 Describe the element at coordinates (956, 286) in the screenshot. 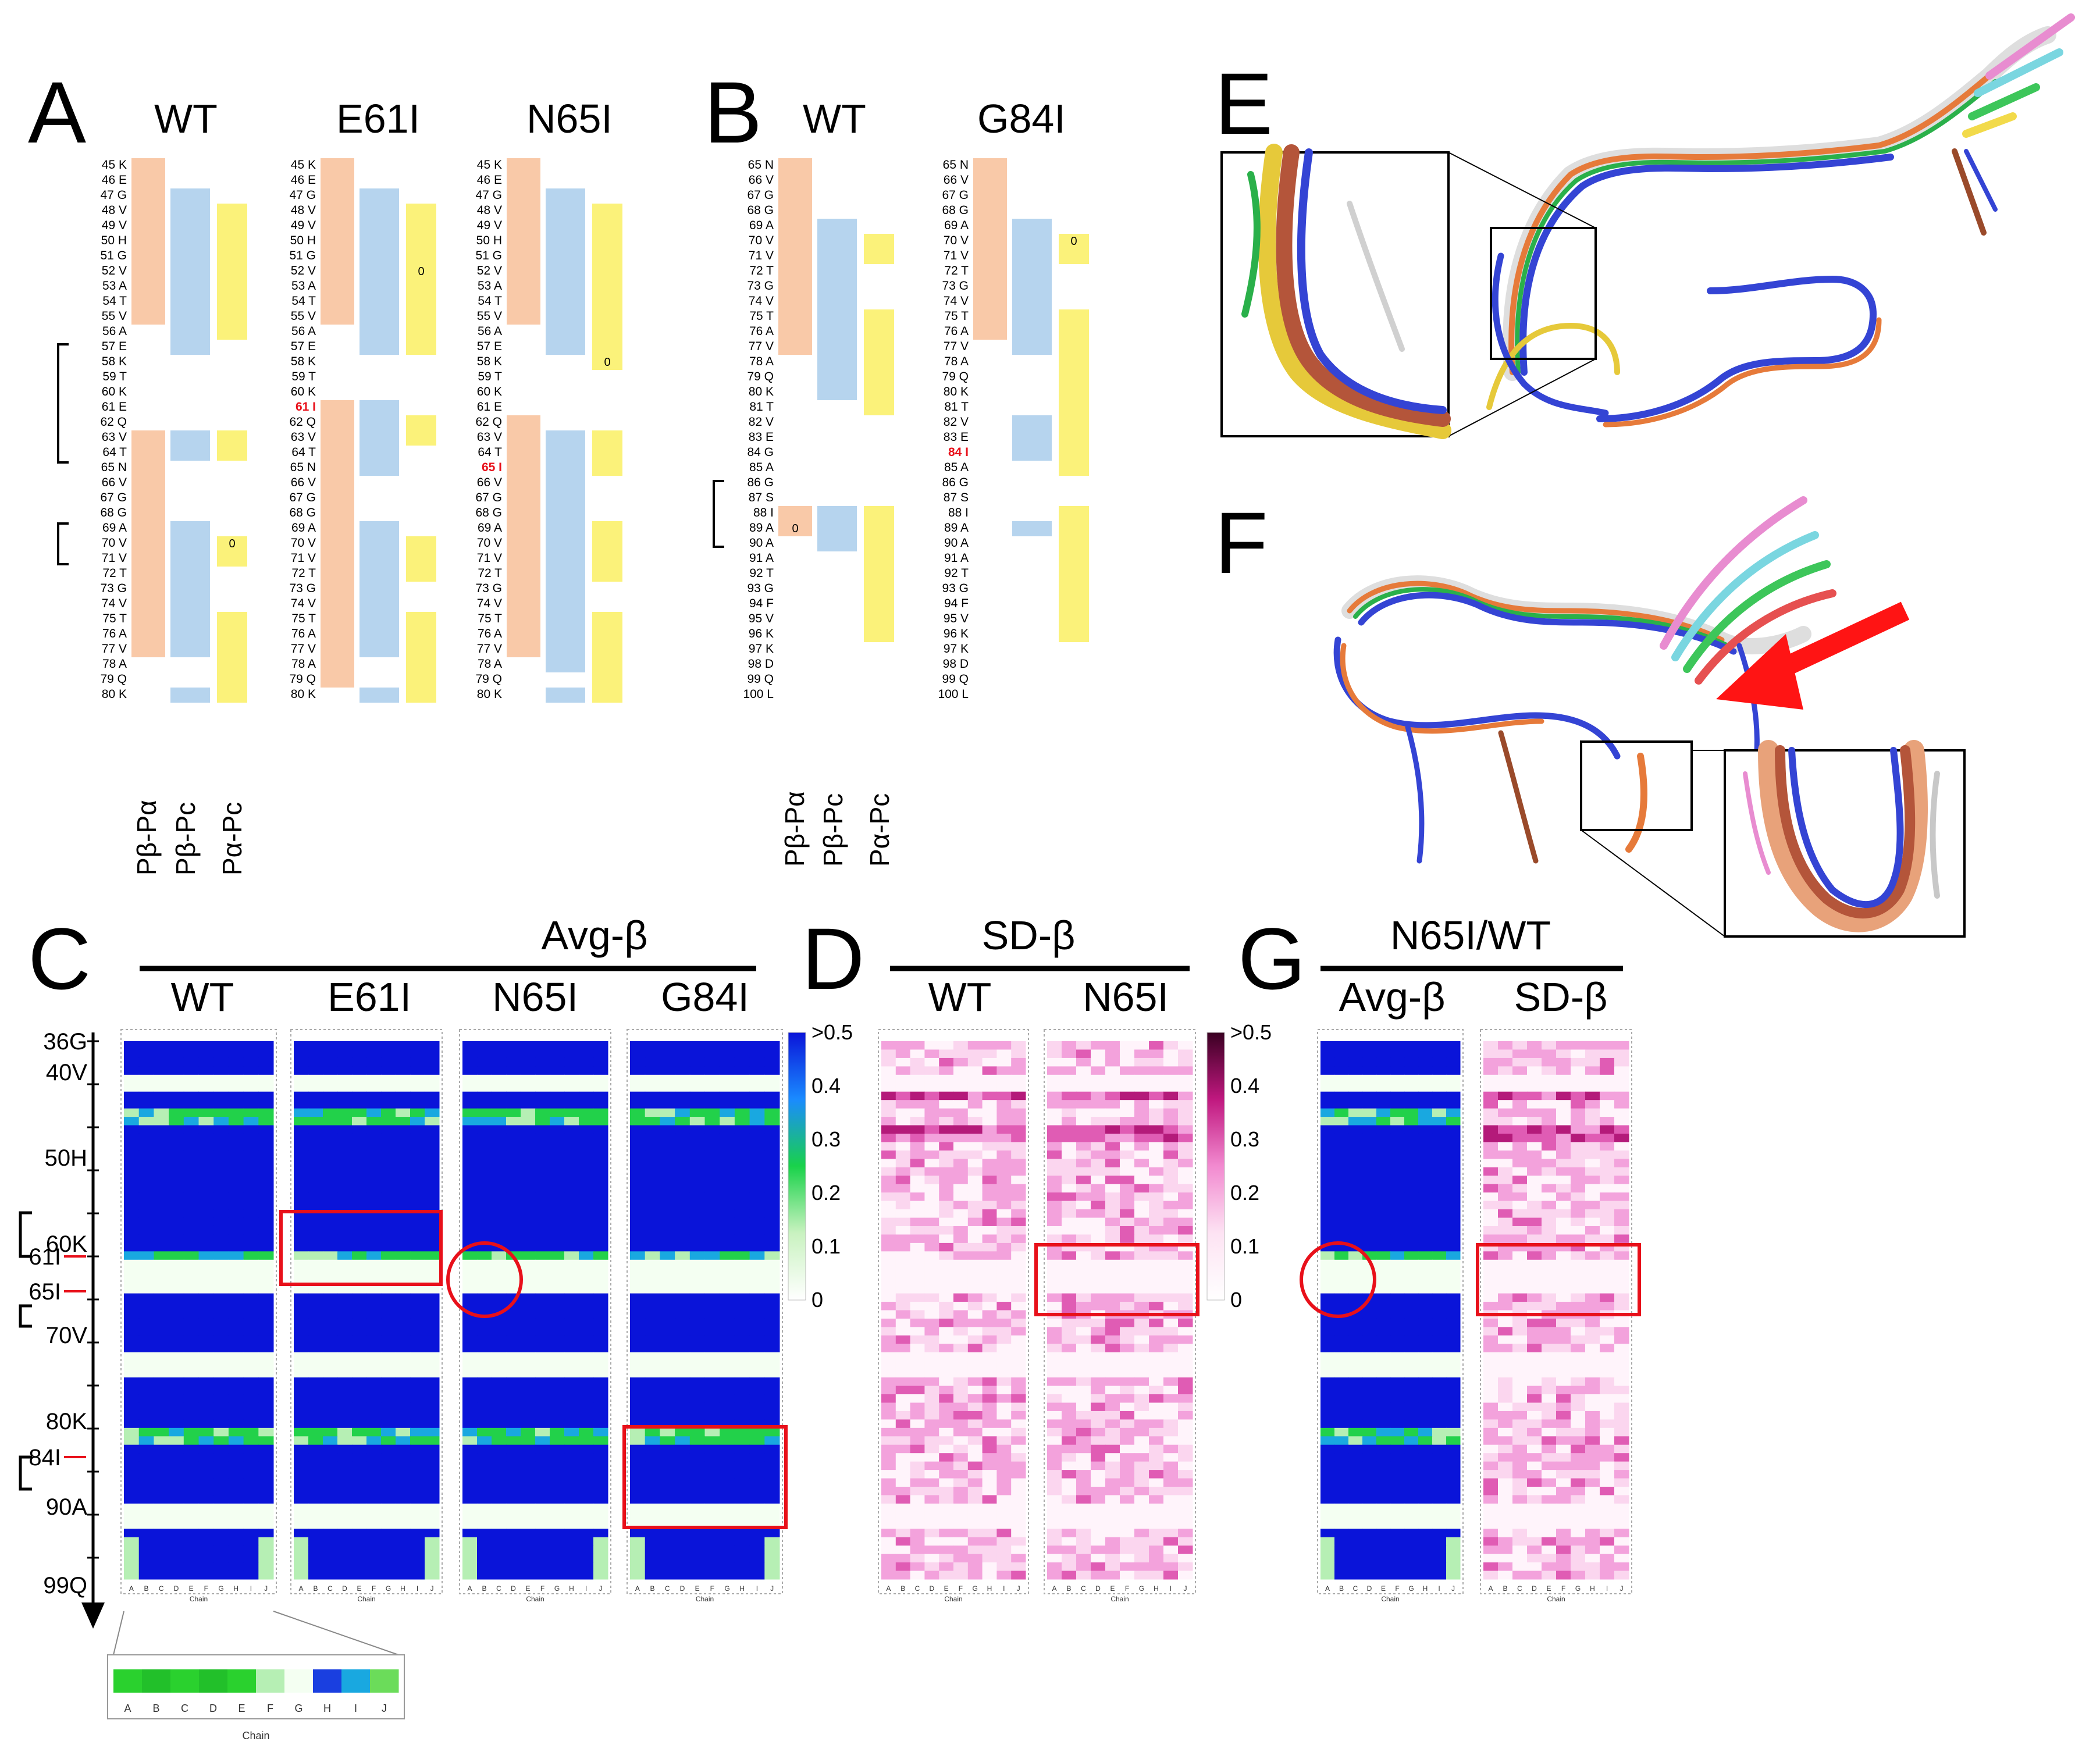

I see `residue-label: 73 G` at that location.